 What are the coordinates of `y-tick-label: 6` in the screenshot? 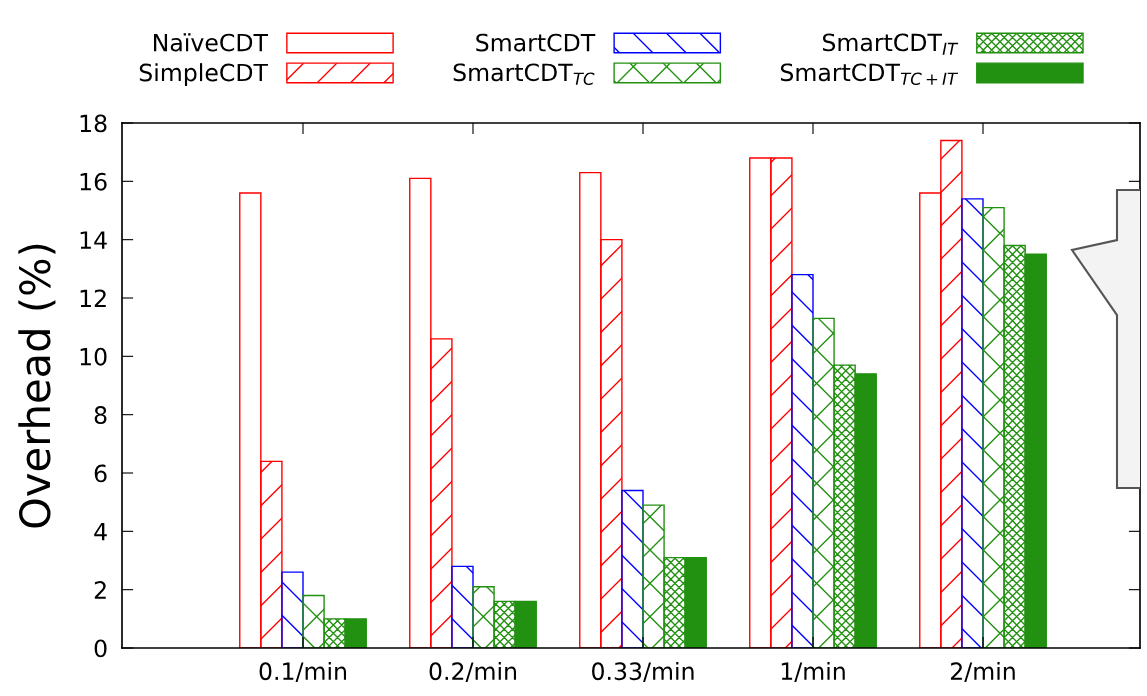 It's located at (100, 473).